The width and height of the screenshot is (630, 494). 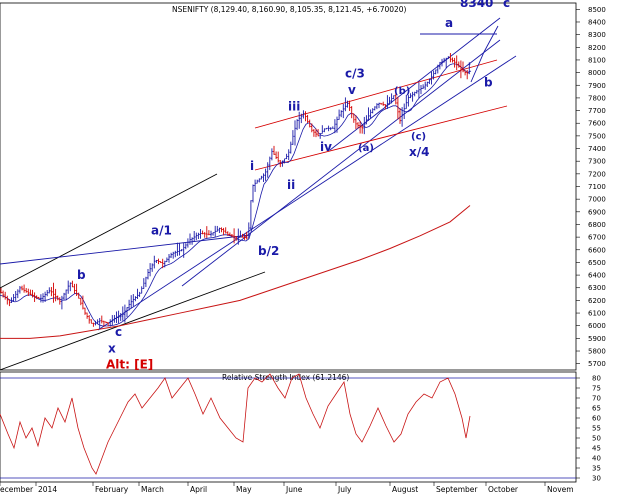 I want to click on month-label: Novem, so click(x=560, y=489).